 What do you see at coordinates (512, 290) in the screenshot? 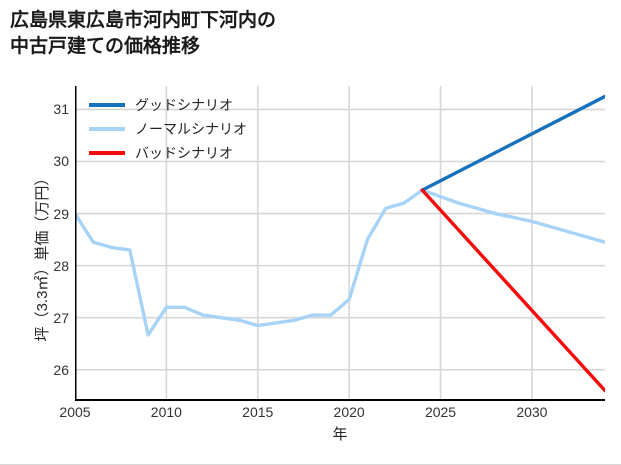
I see `series-line-bad` at bounding box center [512, 290].